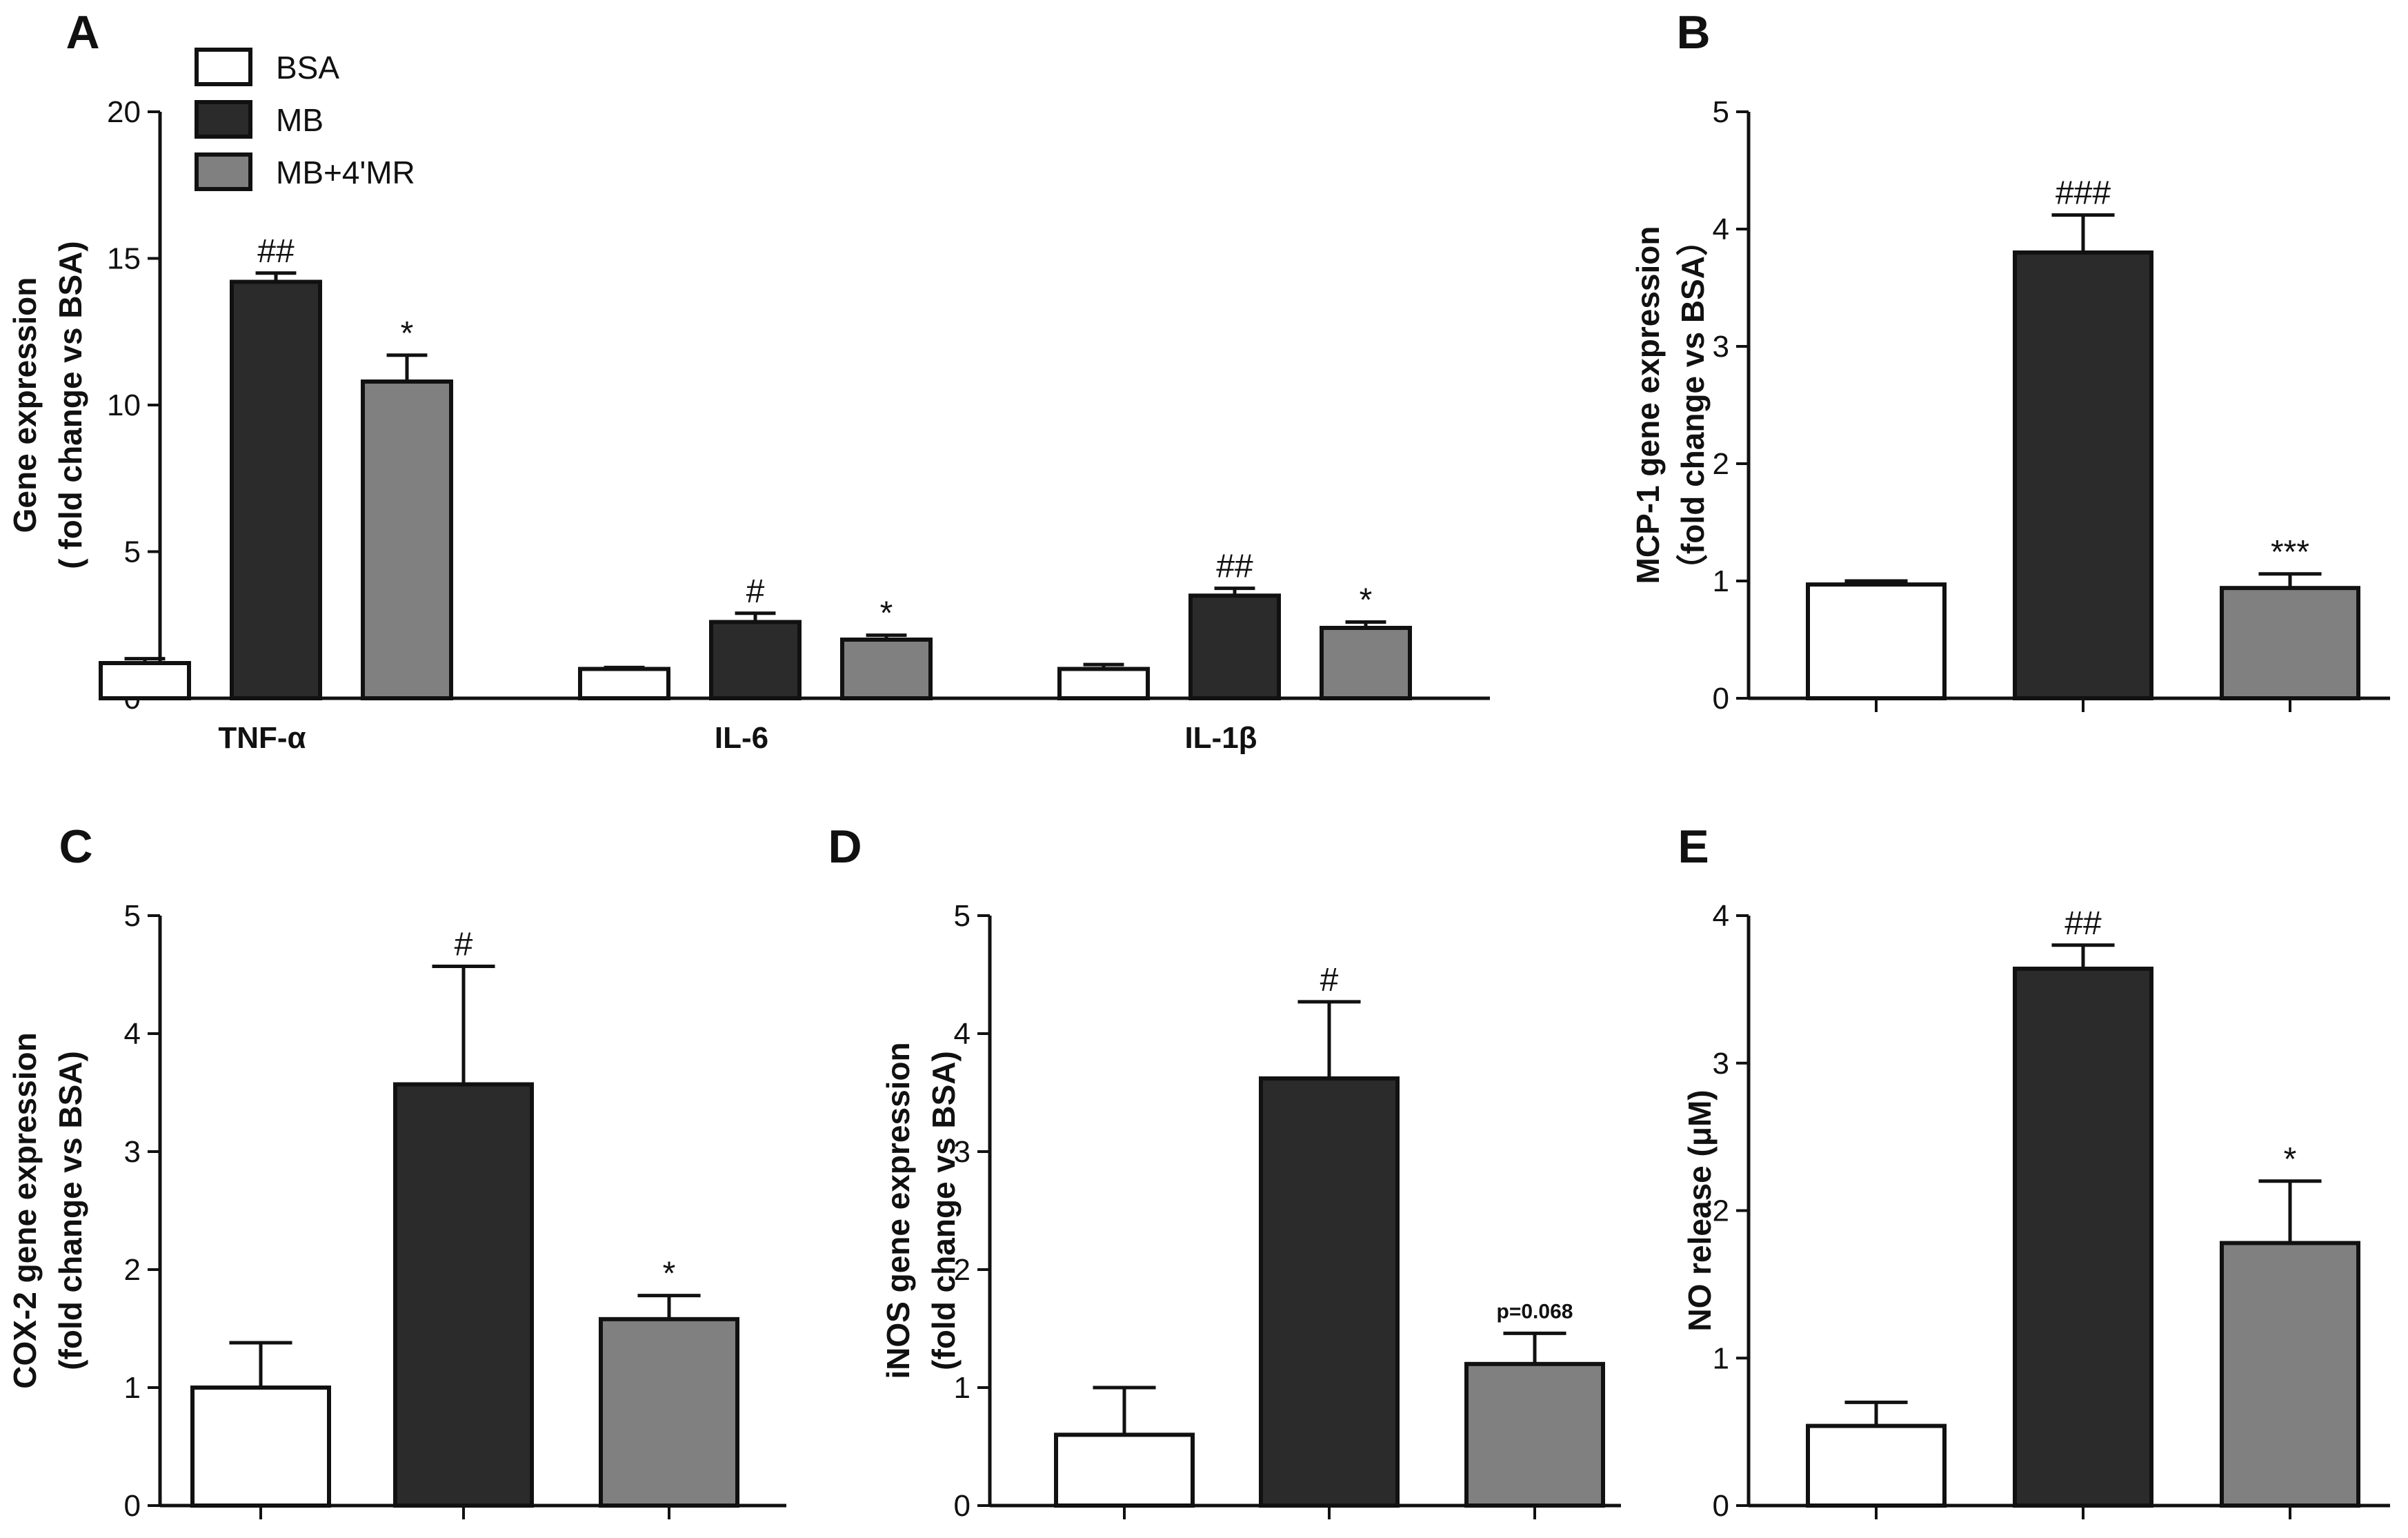 Image resolution: width=2408 pixels, height=1538 pixels. Describe the element at coordinates (300, 120) in the screenshot. I see `legend-label: MB` at that location.